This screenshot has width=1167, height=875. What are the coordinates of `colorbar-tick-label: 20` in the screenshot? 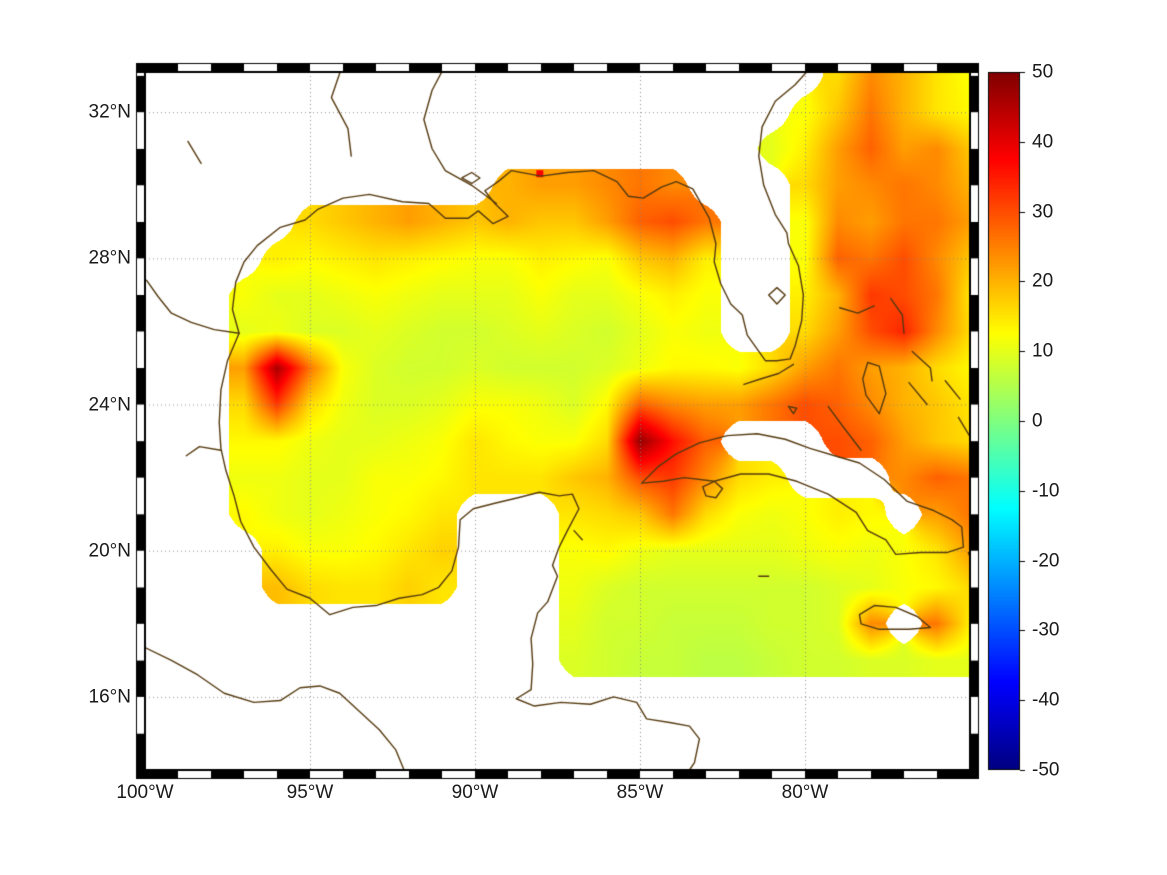 It's located at (1043, 281).